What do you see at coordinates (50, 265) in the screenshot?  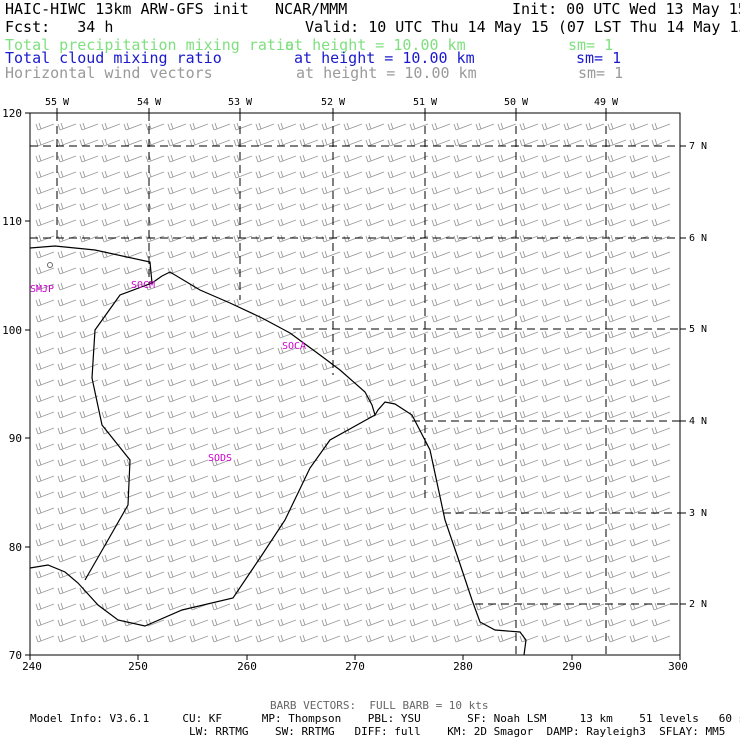 I see `island-marker` at bounding box center [50, 265].